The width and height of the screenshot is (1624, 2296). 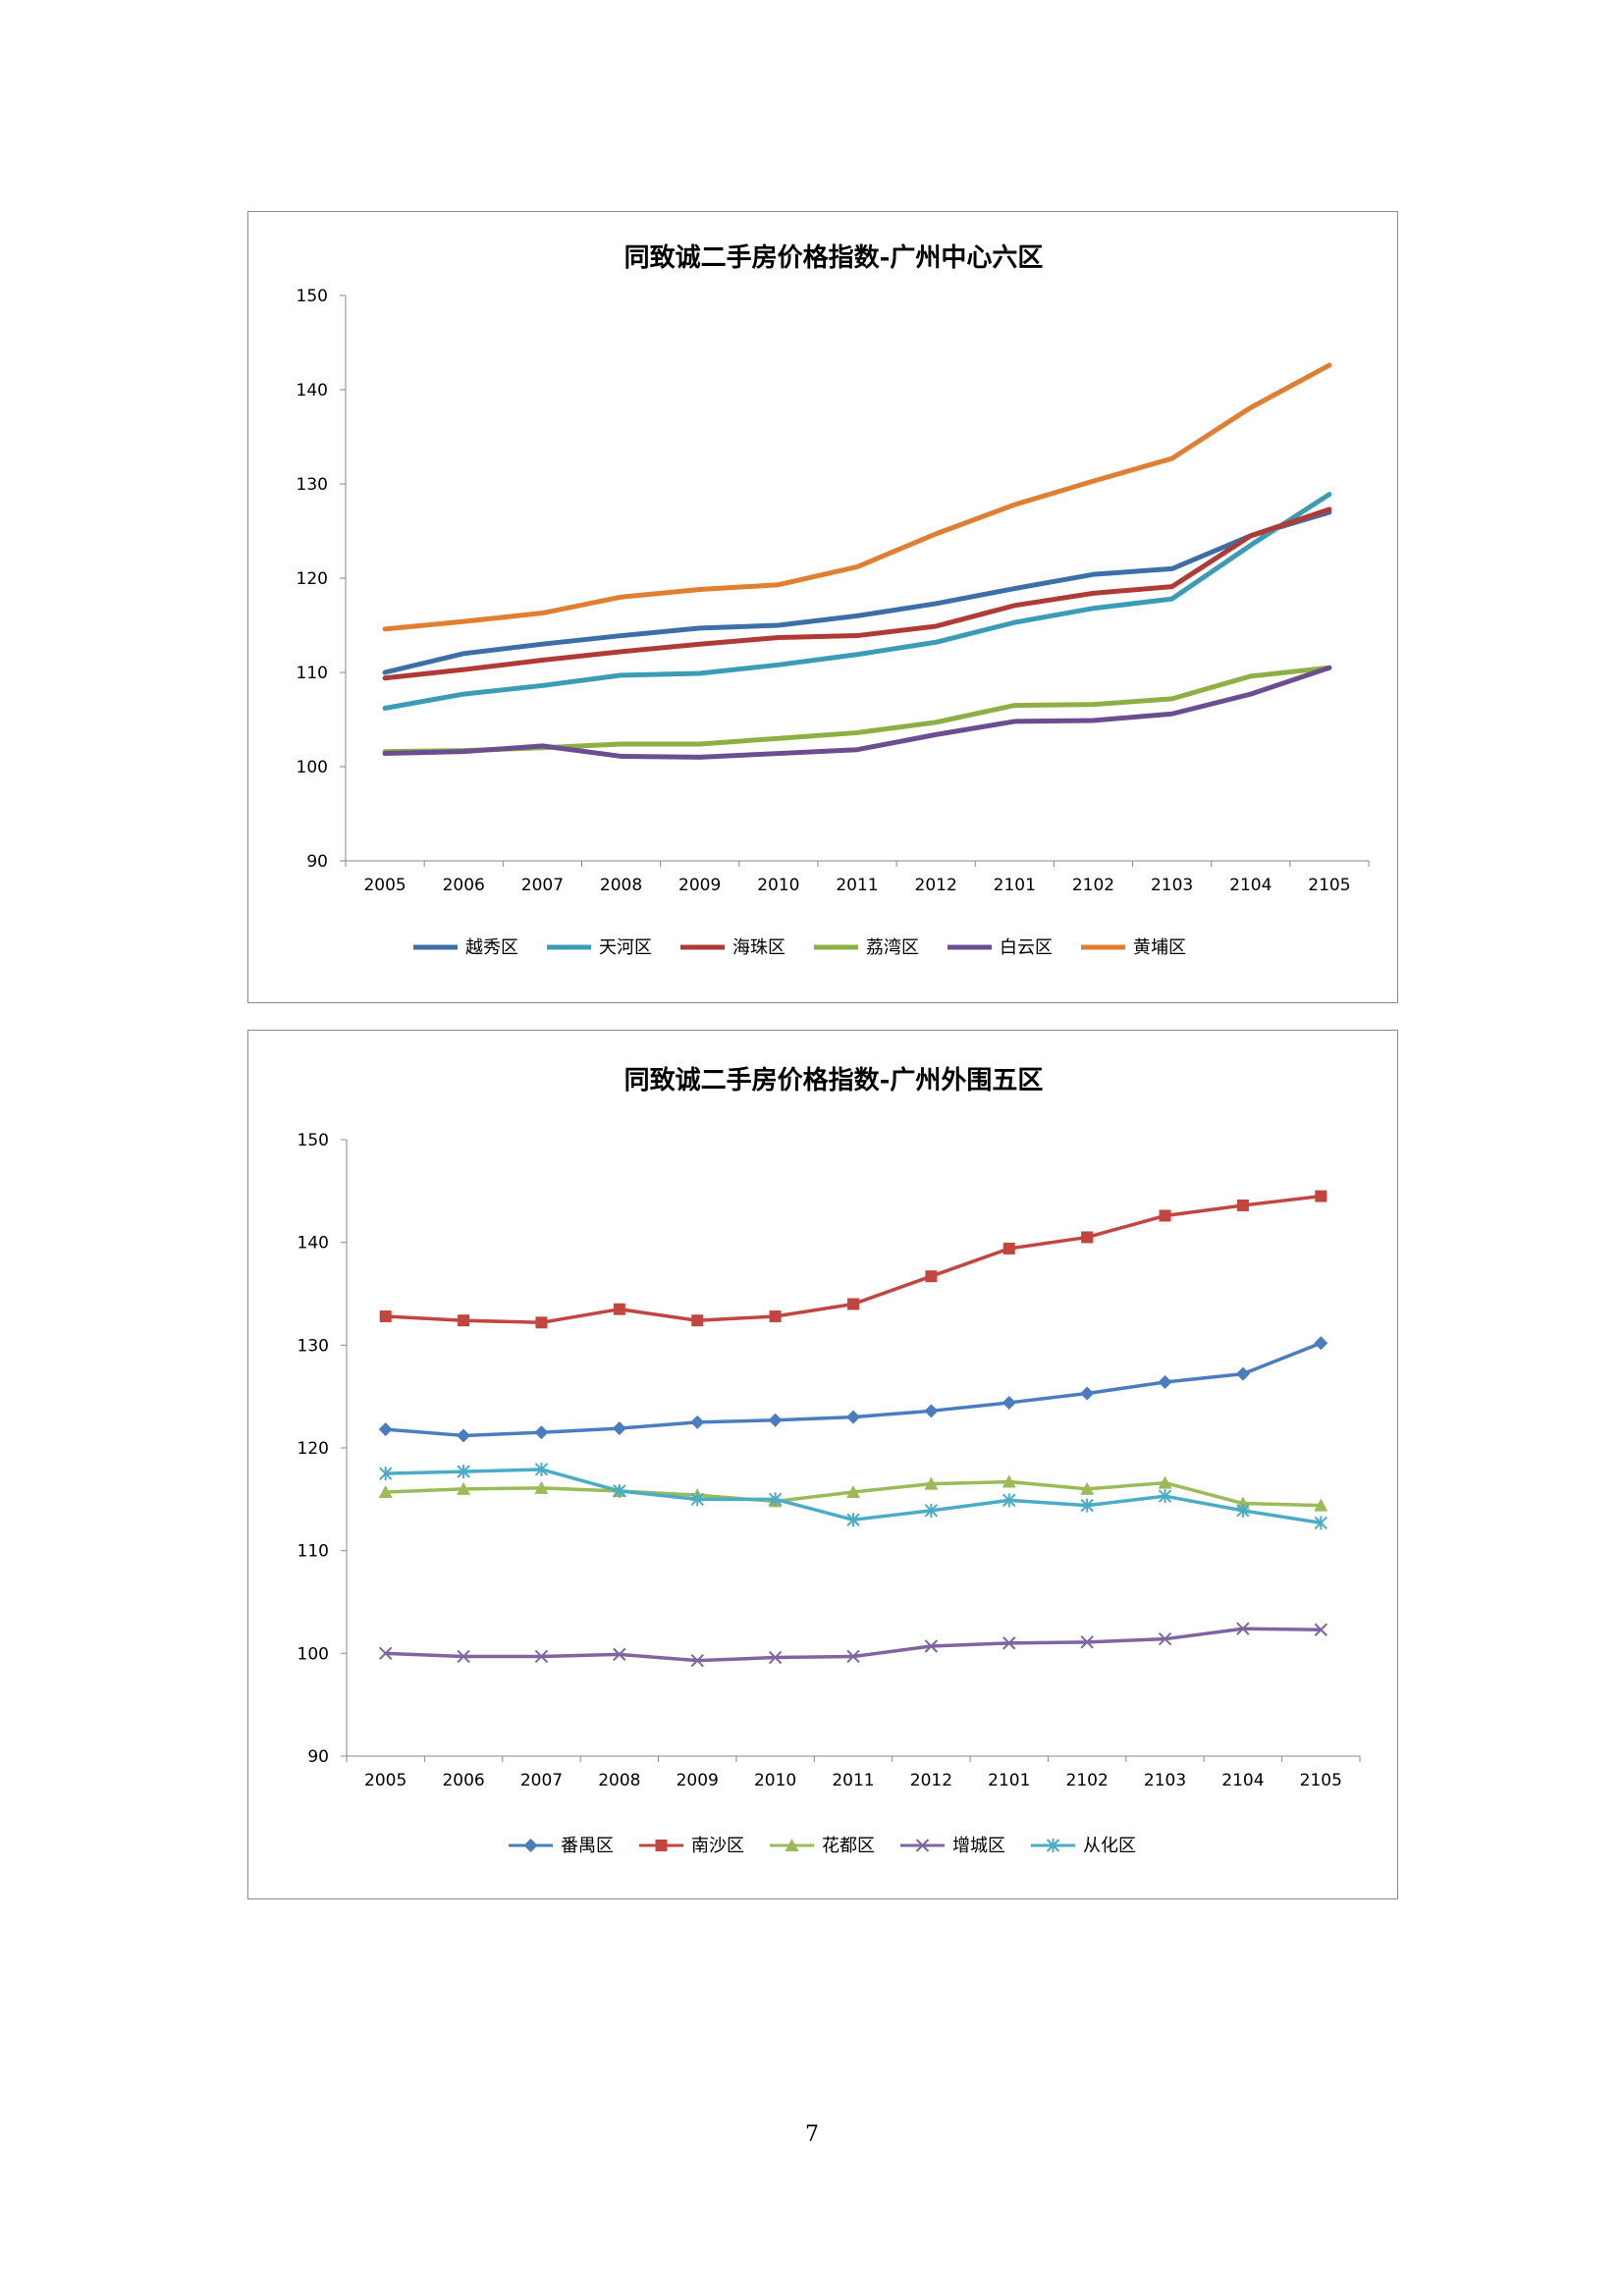 I want to click on y-tick-label: 110, so click(x=312, y=673).